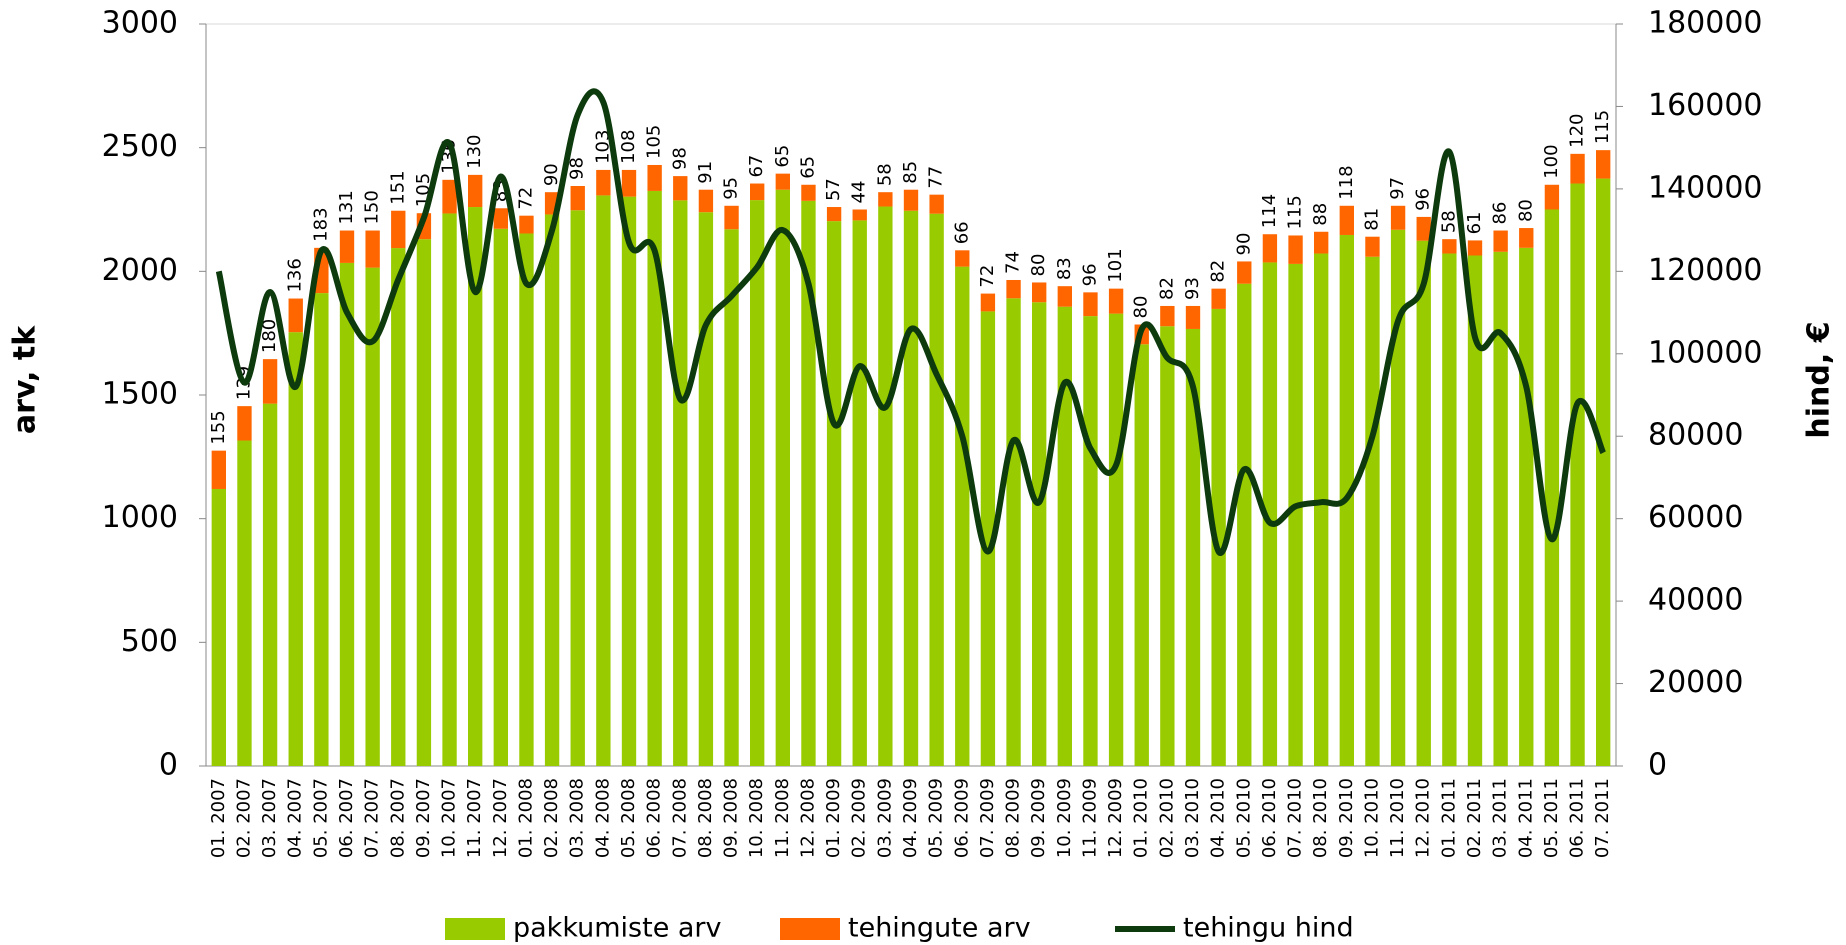 This screenshot has height=945, width=1846. I want to click on x-tick-label: 07. 2009, so click(987, 818).